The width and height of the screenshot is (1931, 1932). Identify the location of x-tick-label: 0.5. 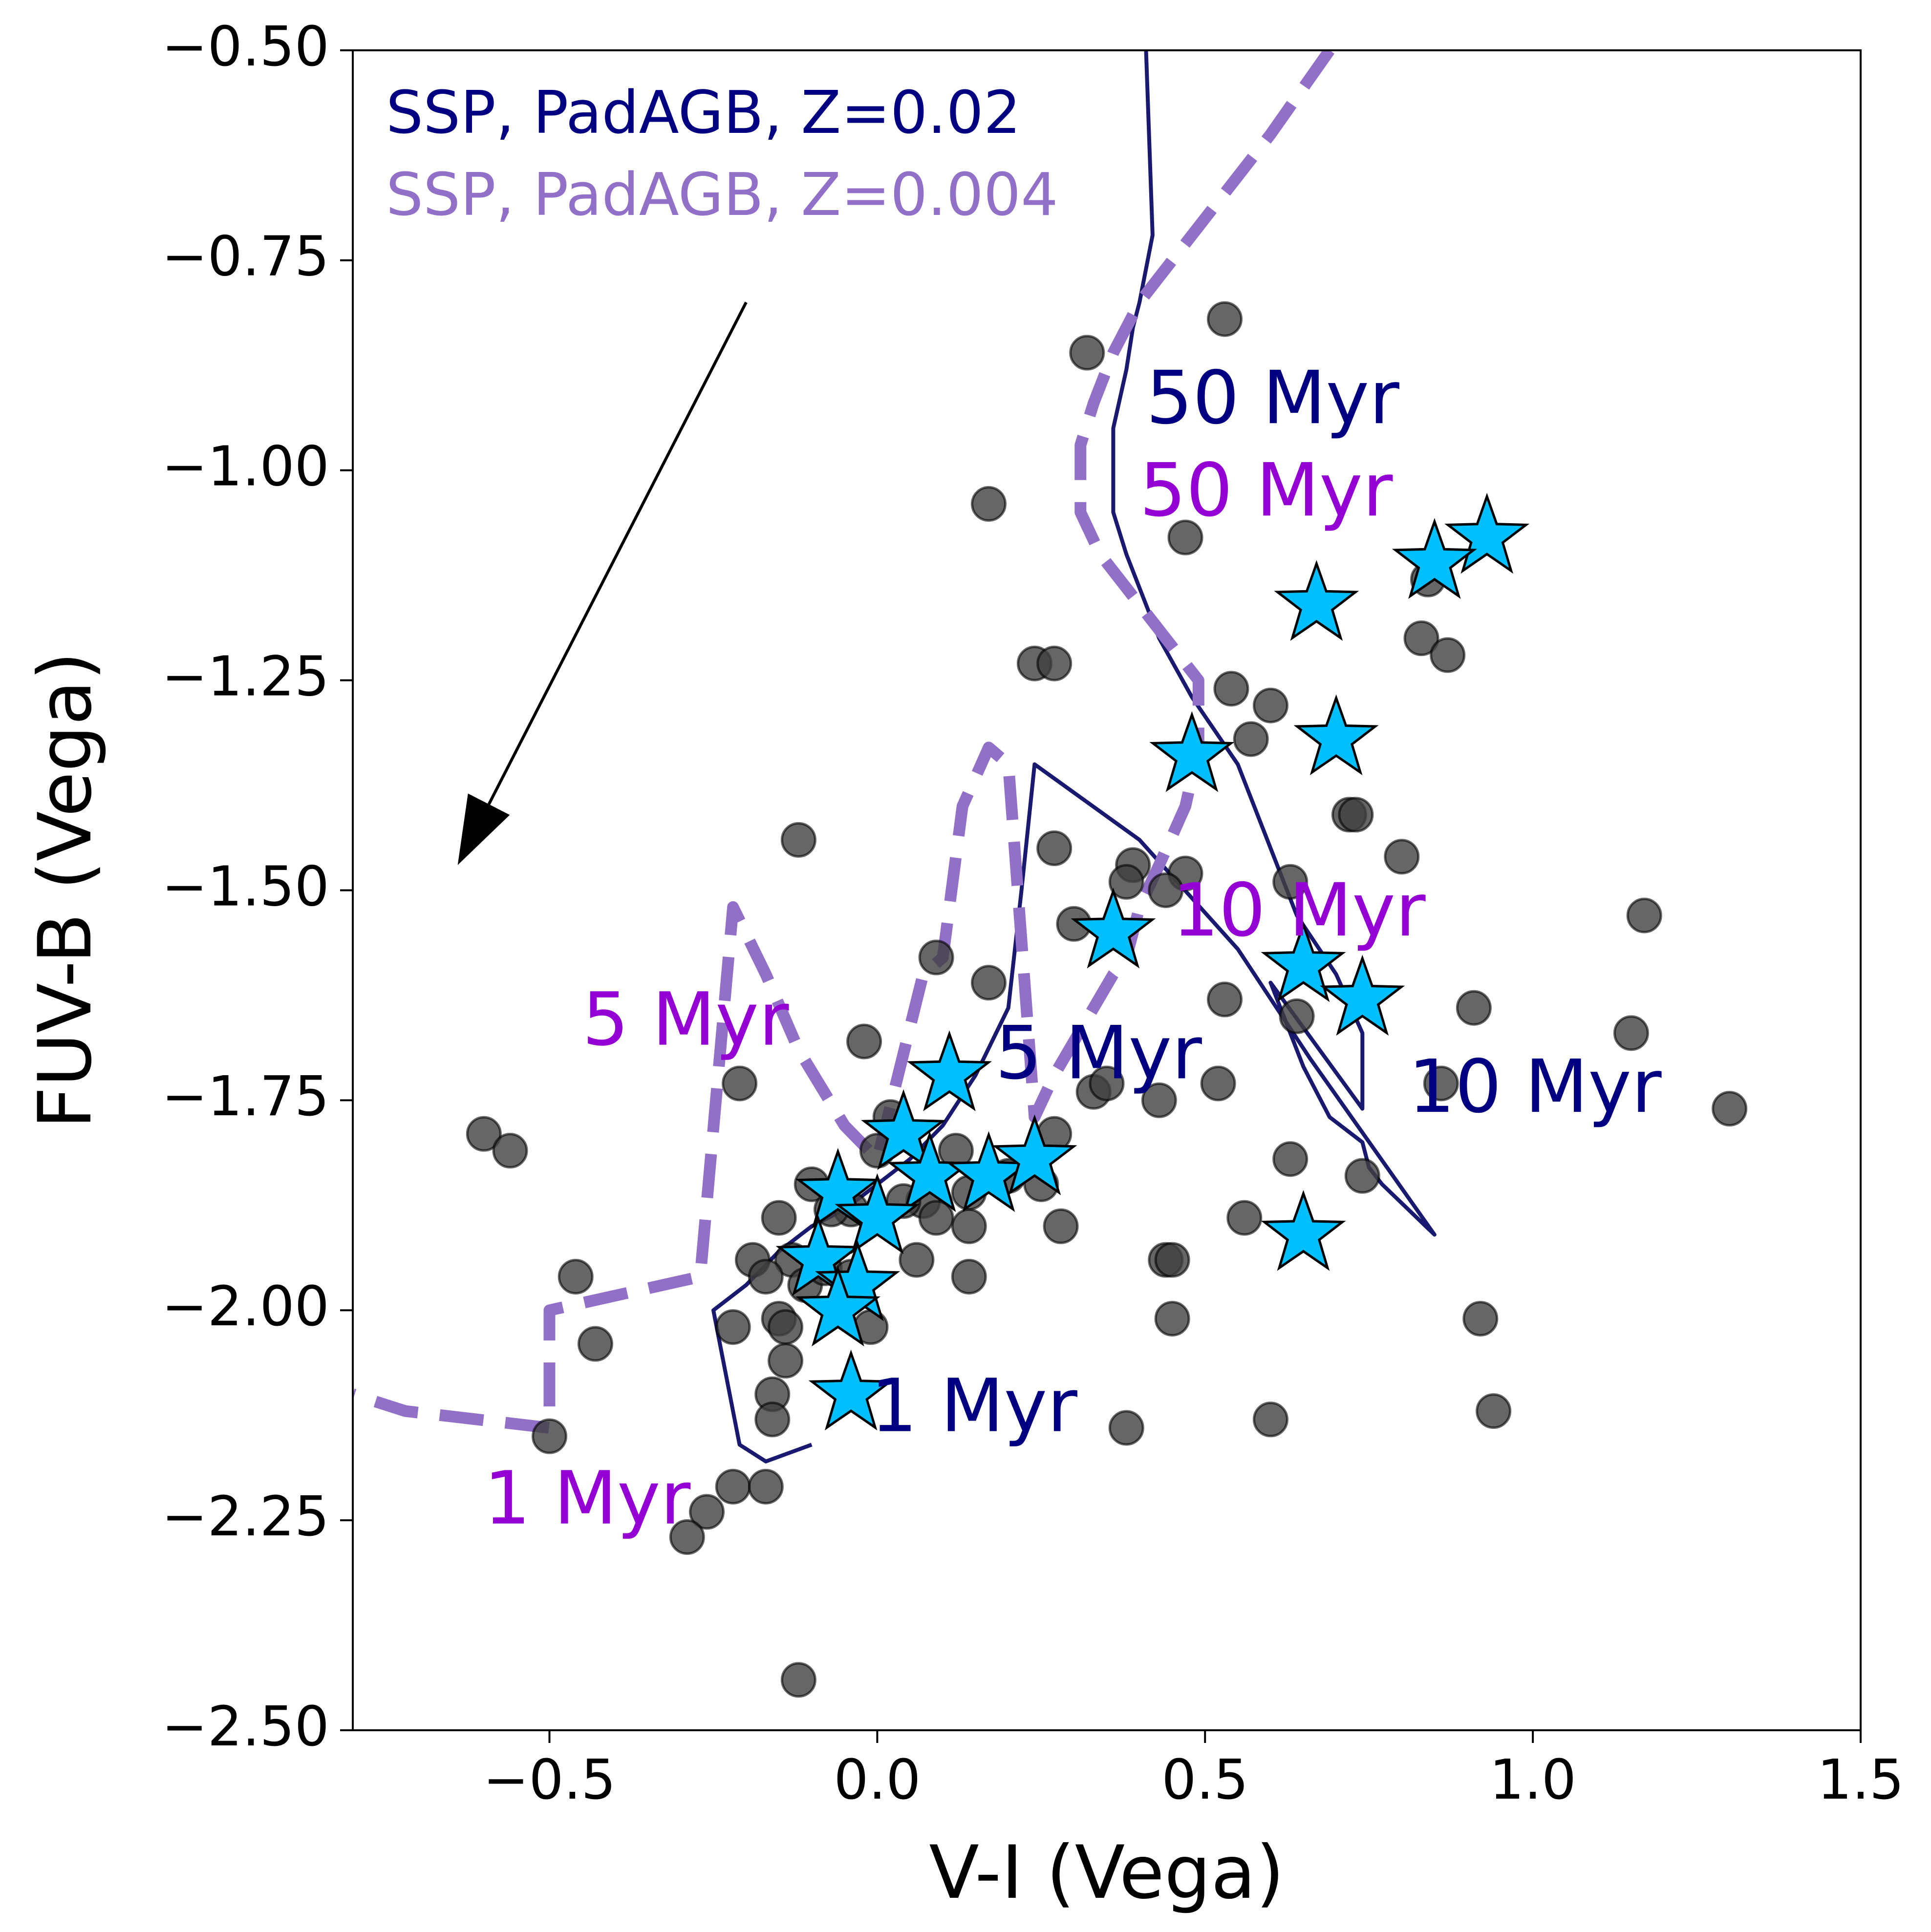
(1204, 1780).